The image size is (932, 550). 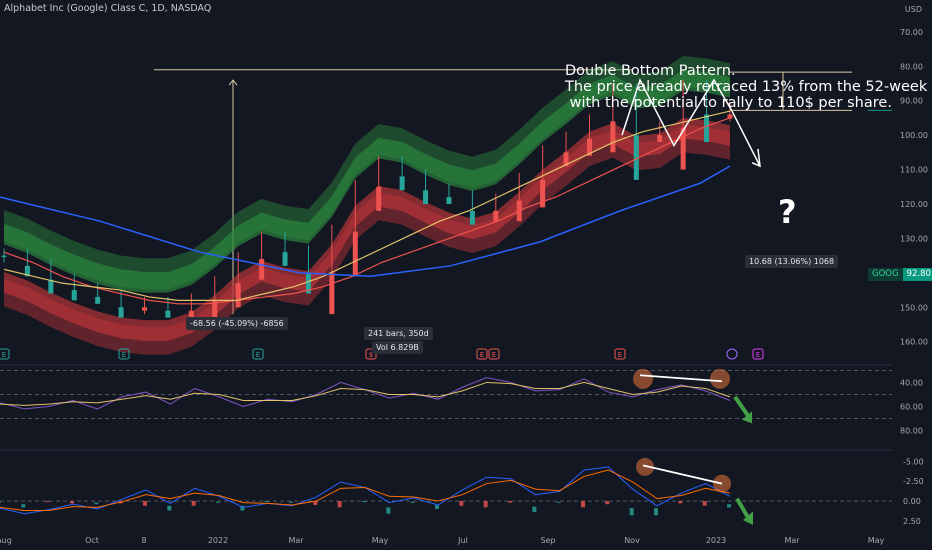 I want to click on time-axis-label: Oct, so click(x=92, y=540).